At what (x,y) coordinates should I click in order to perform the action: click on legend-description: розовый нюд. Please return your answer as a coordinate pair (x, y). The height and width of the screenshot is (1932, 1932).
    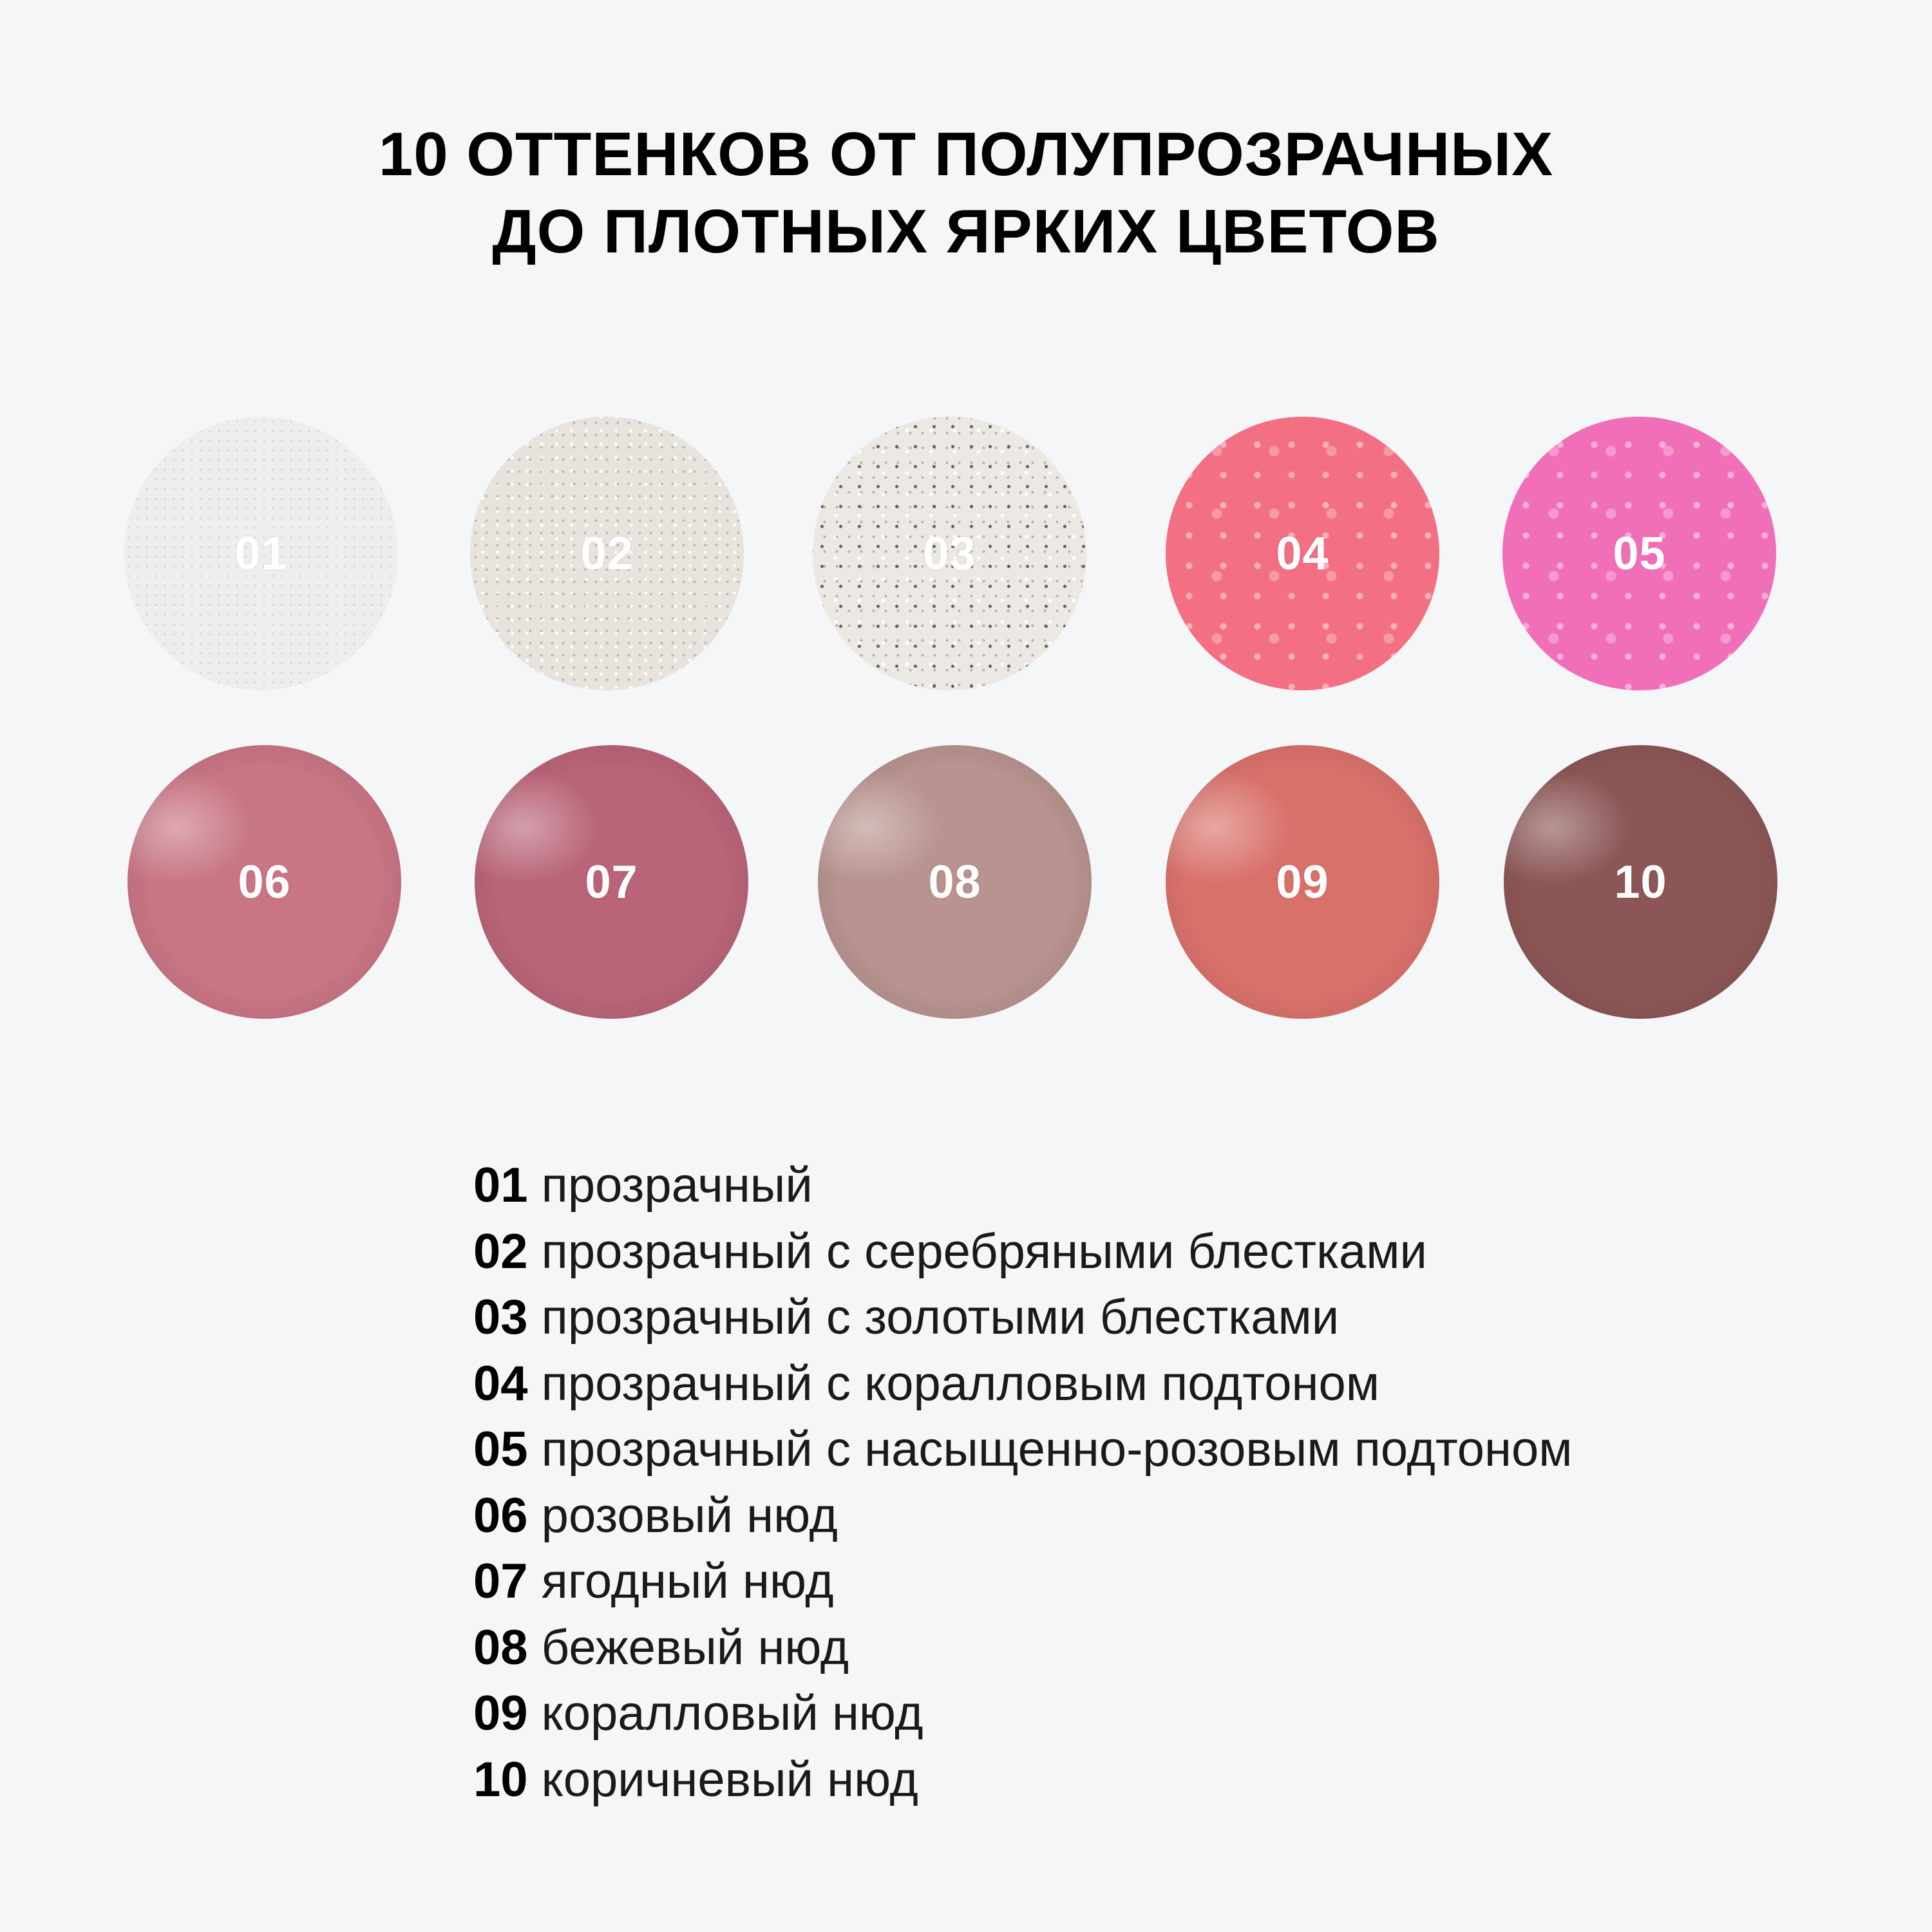
    Looking at the image, I should click on (689, 1515).